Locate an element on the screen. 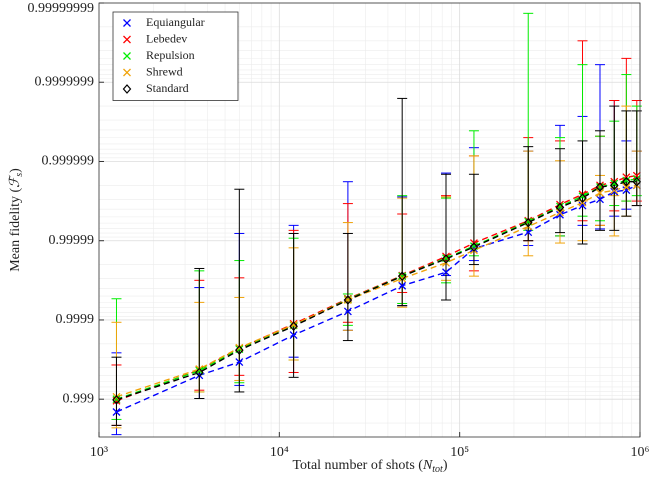 The image size is (653, 484). y-tick-label: 0.99999999 is located at coordinates (61, 8).